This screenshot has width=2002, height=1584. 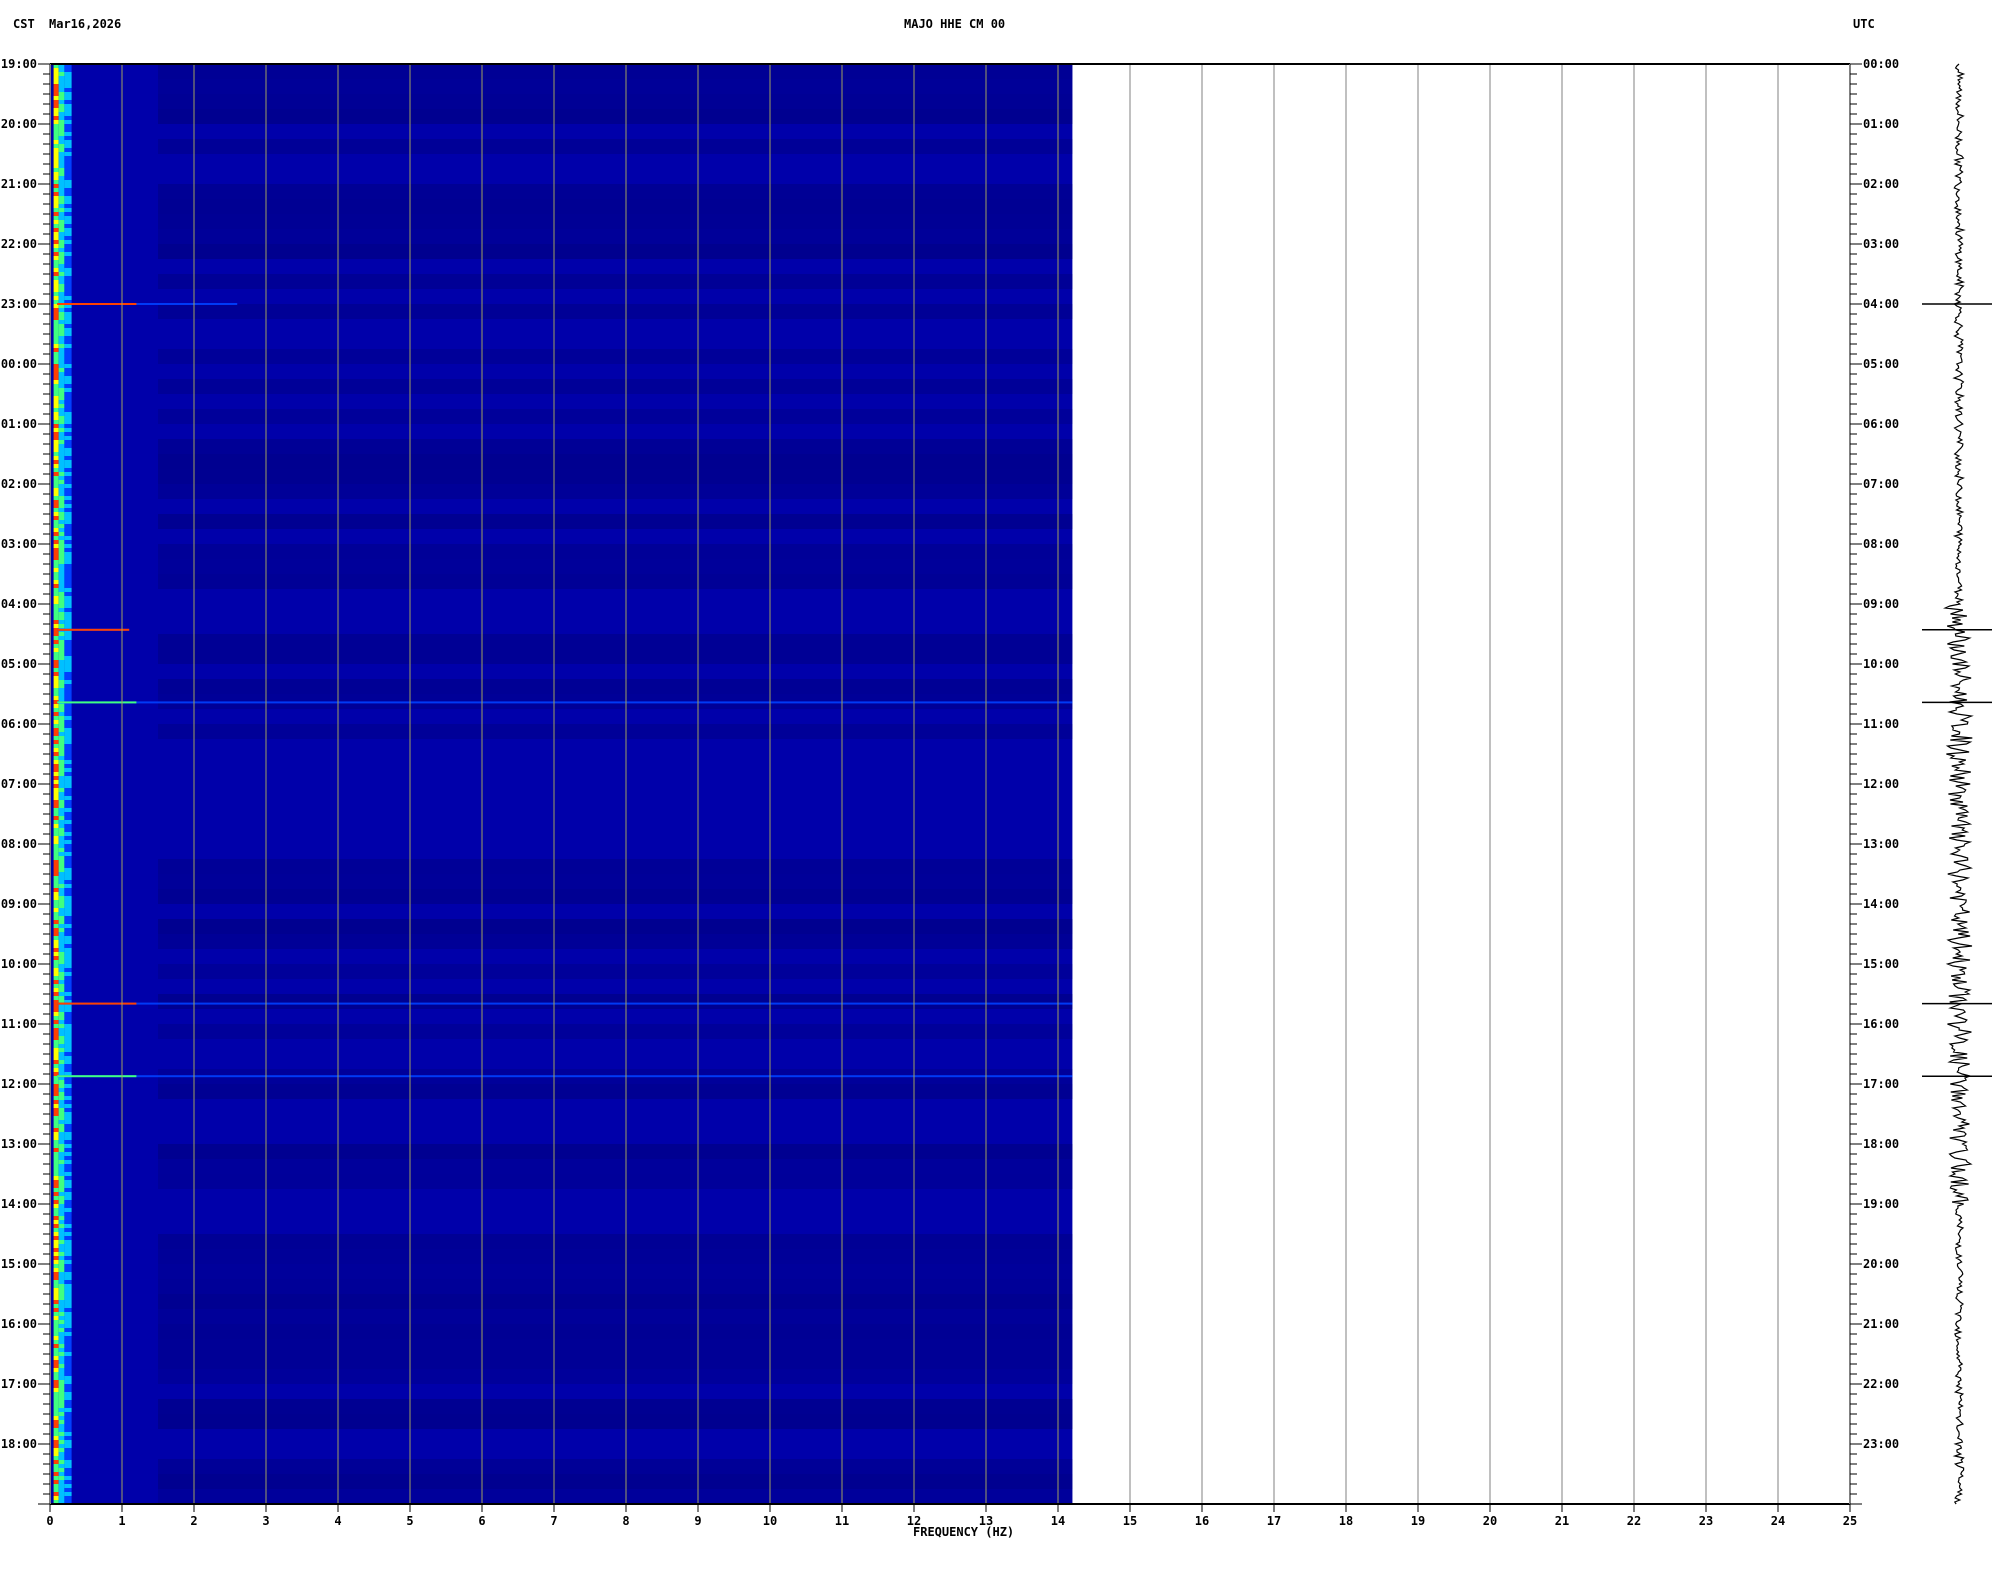 I want to click on right-time-label: 19:00, so click(x=1881, y=1204).